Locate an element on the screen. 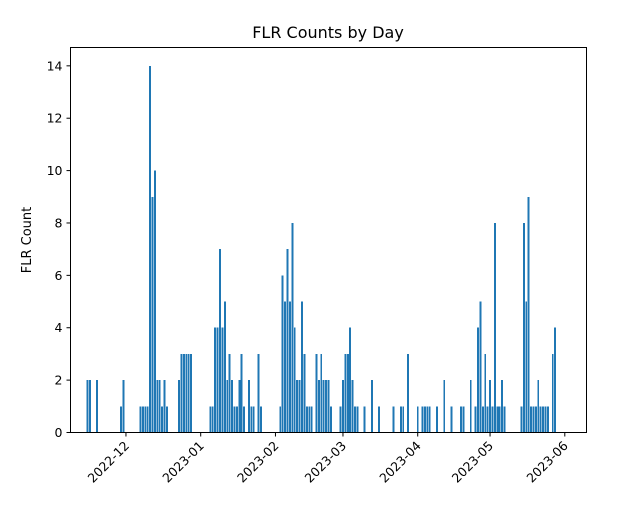  x-tick-label: 2023-01 is located at coordinates (183, 462).